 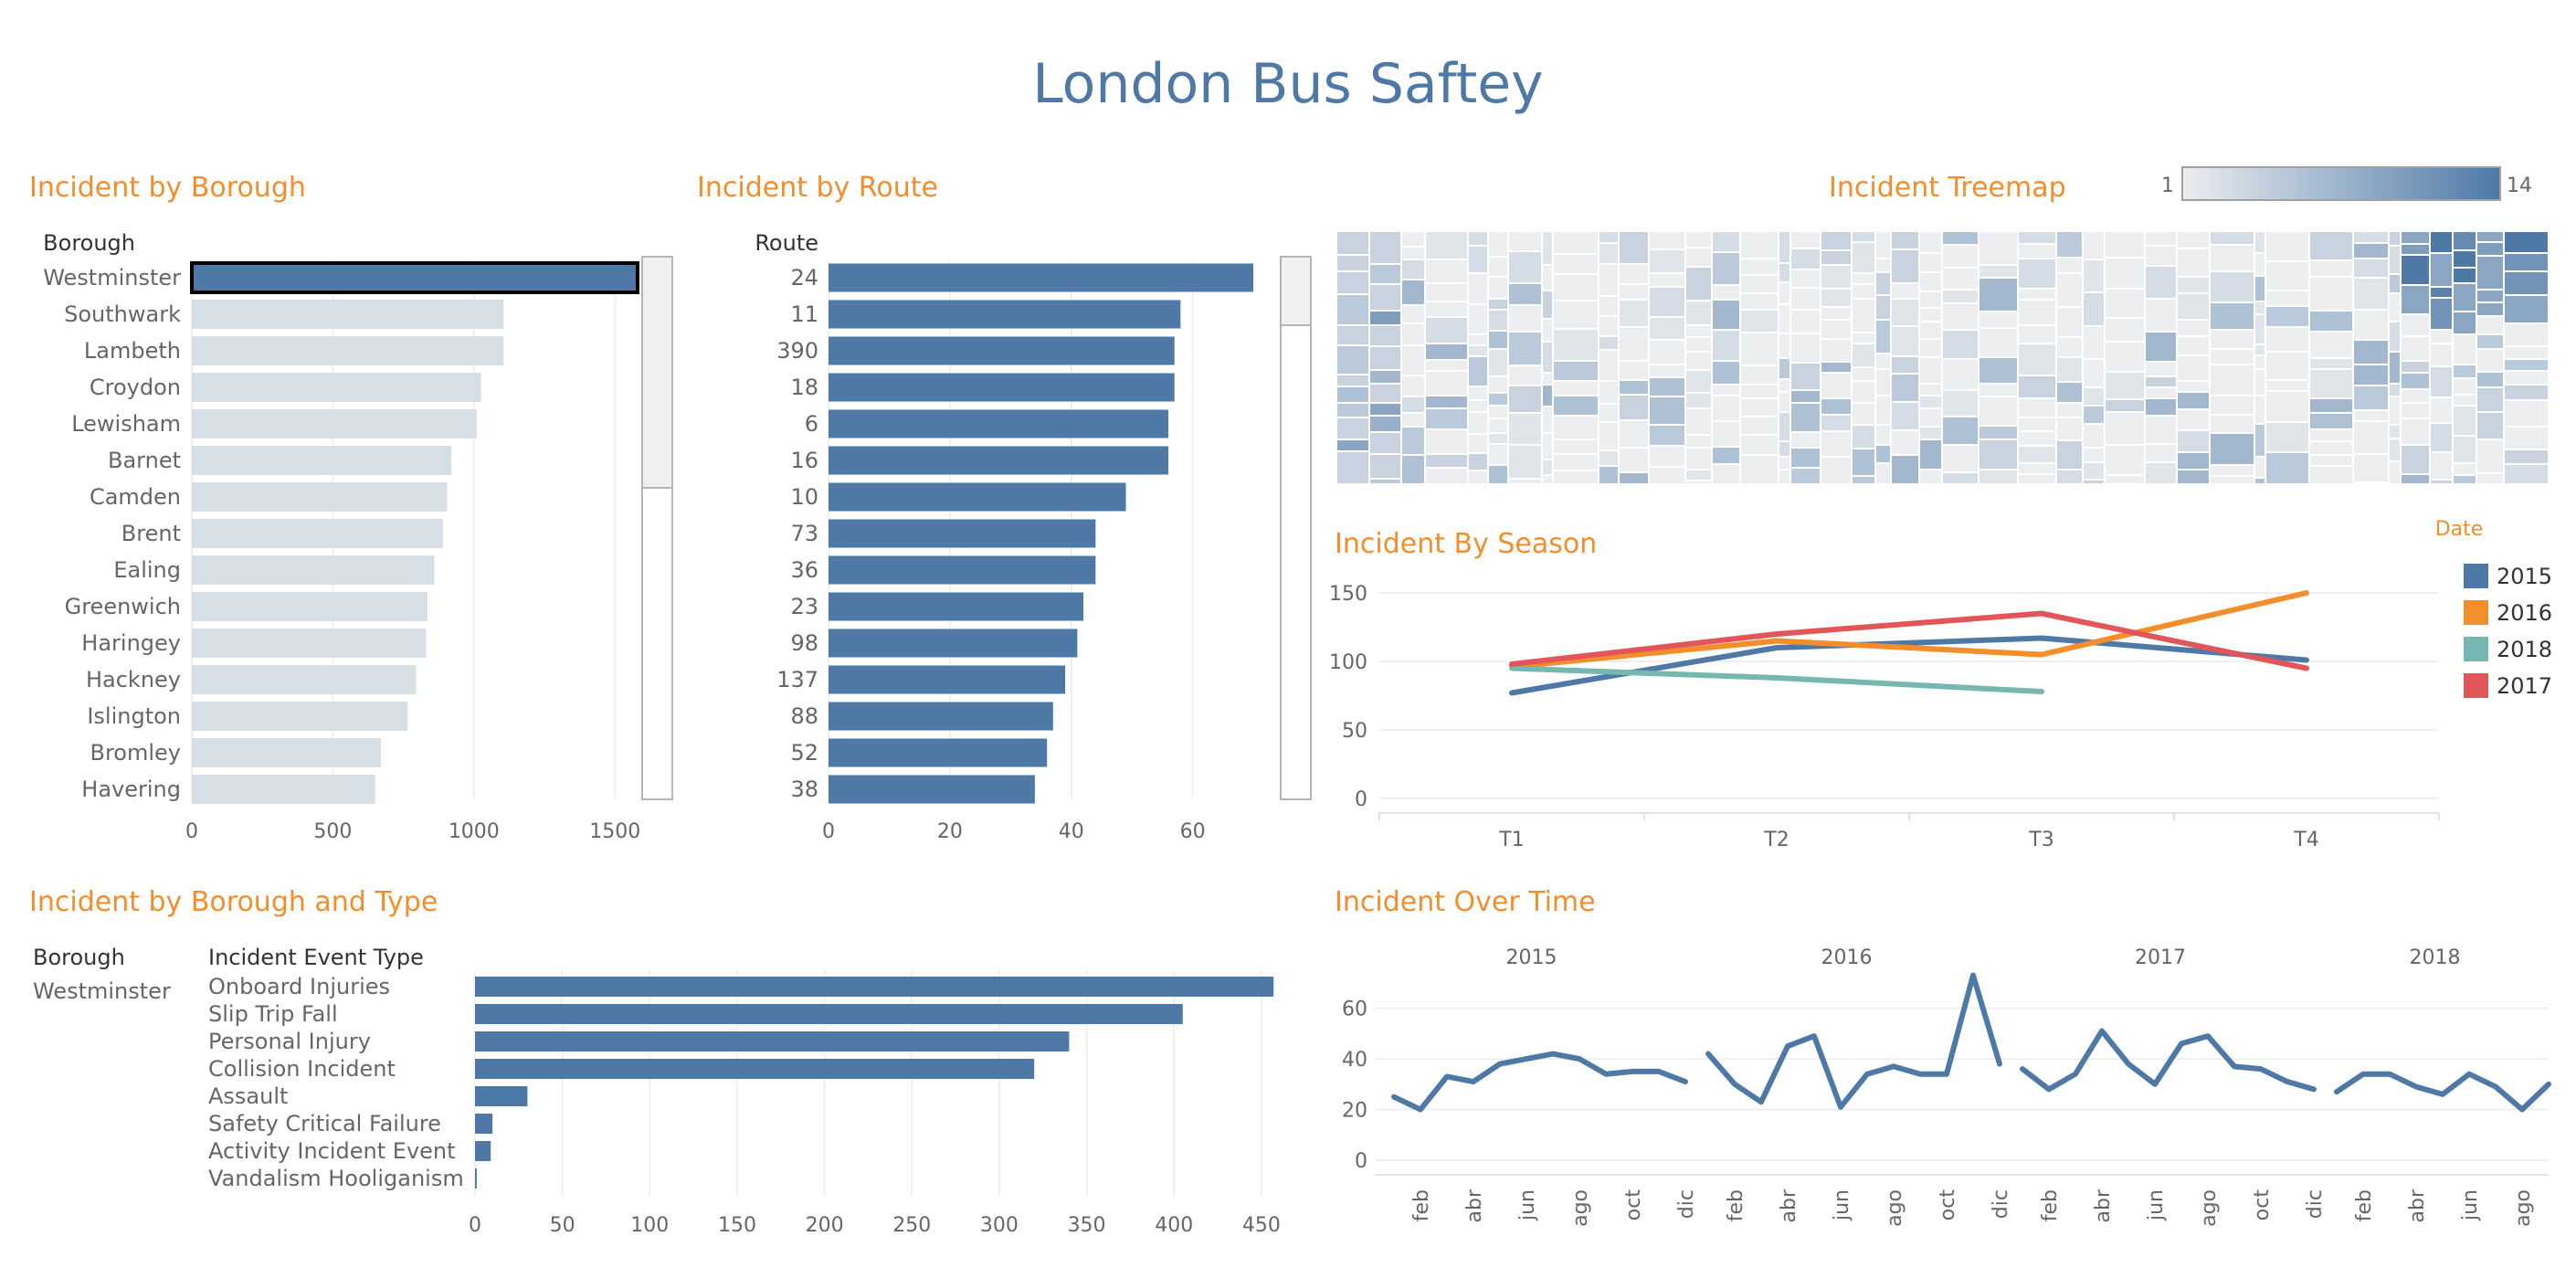 What do you see at coordinates (299, 987) in the screenshot?
I see `category-label: Onboard Injuries` at bounding box center [299, 987].